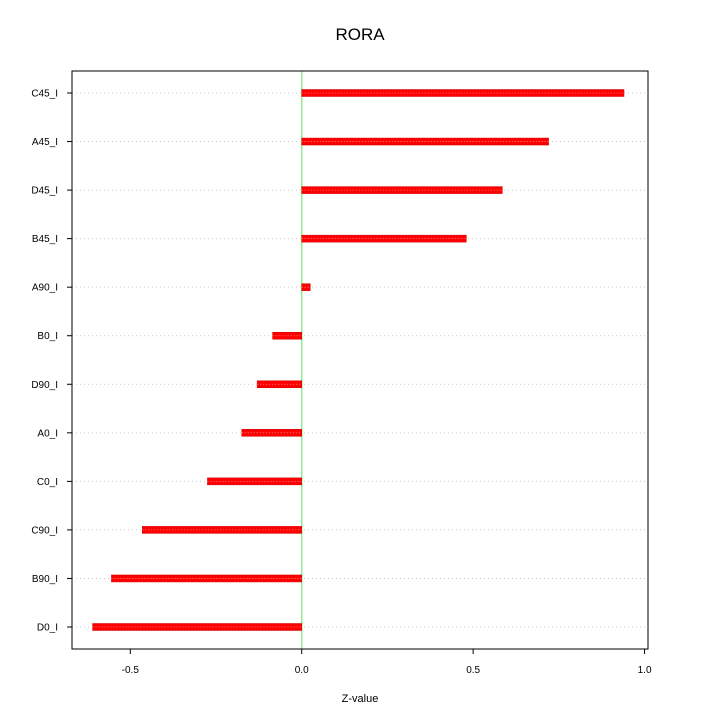  I want to click on x-axis-label: Z-value, so click(360, 699).